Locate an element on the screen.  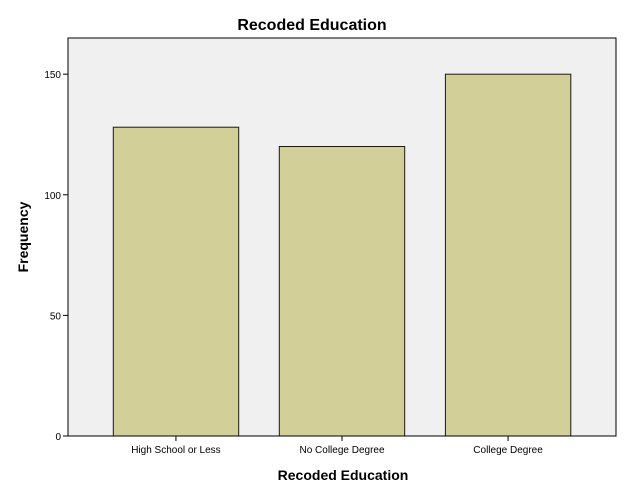
y-tick-label-0: 0 is located at coordinates (58, 437).